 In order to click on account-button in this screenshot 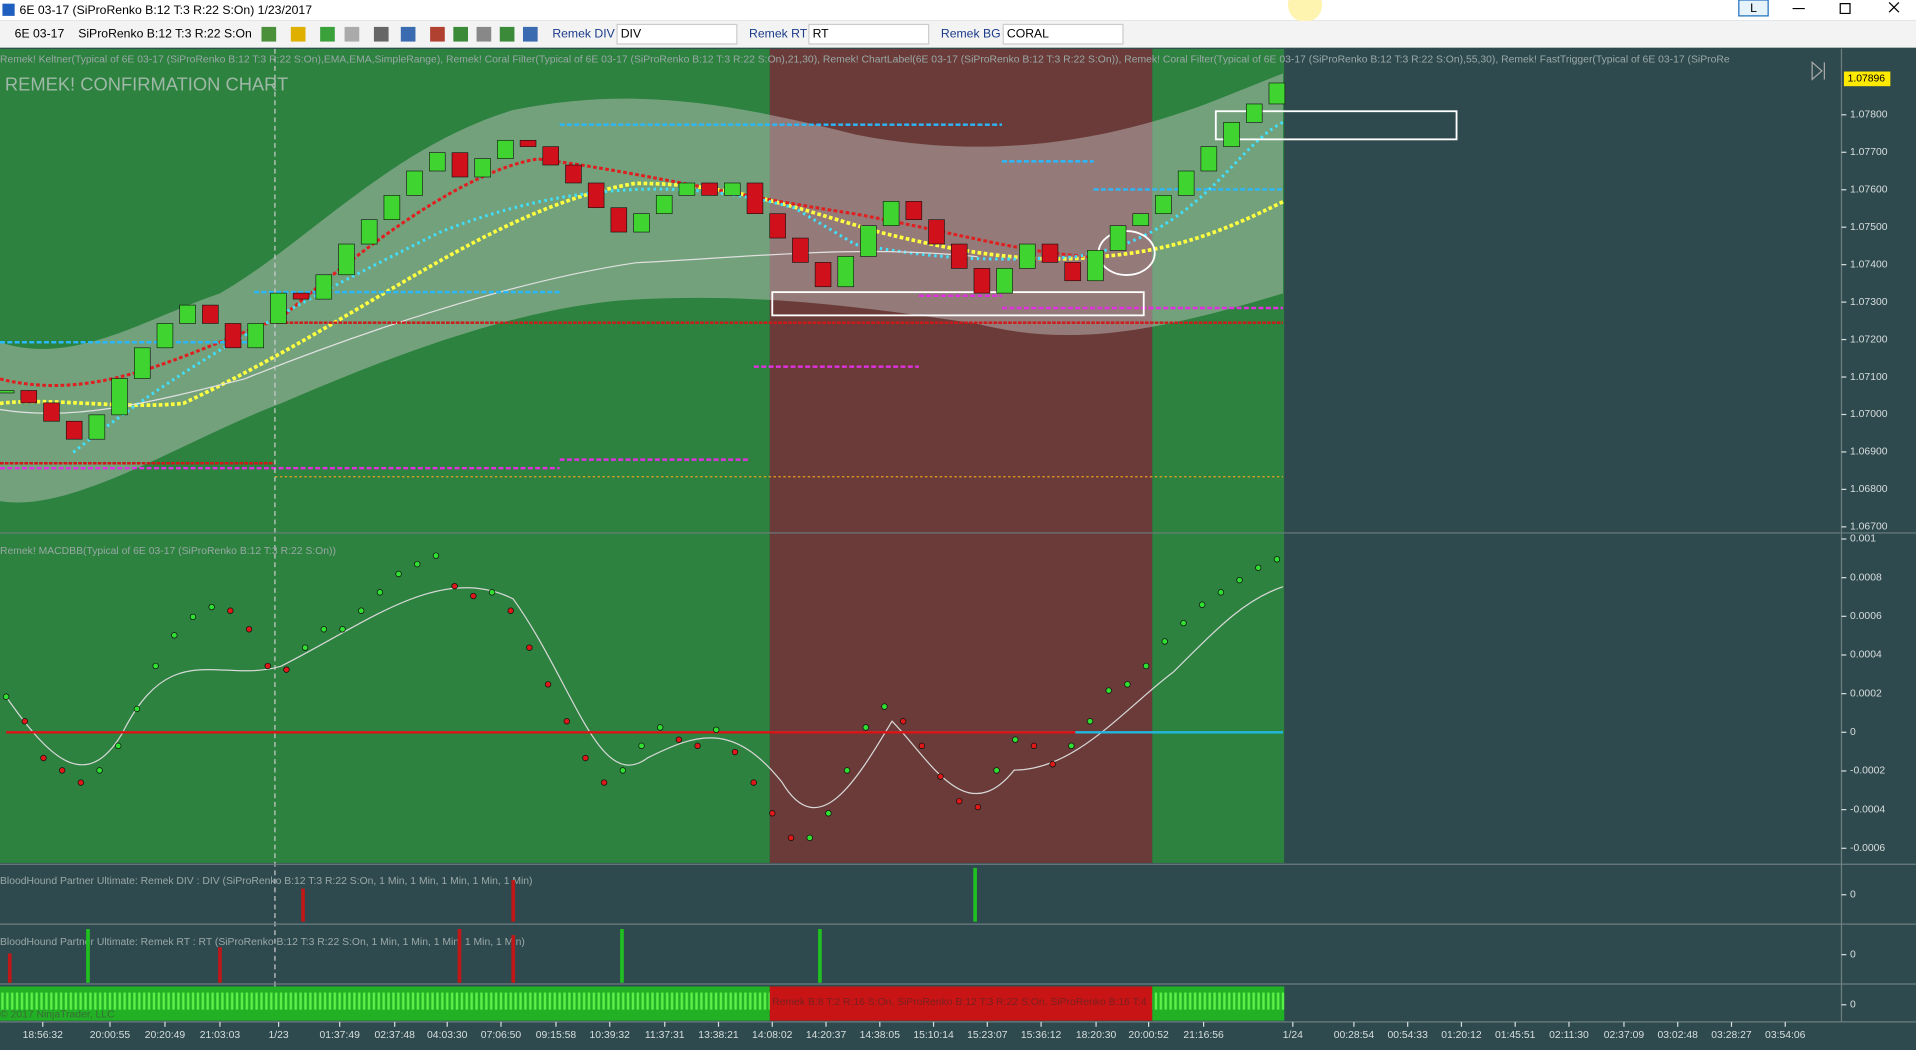, I will do `click(1753, 8)`.